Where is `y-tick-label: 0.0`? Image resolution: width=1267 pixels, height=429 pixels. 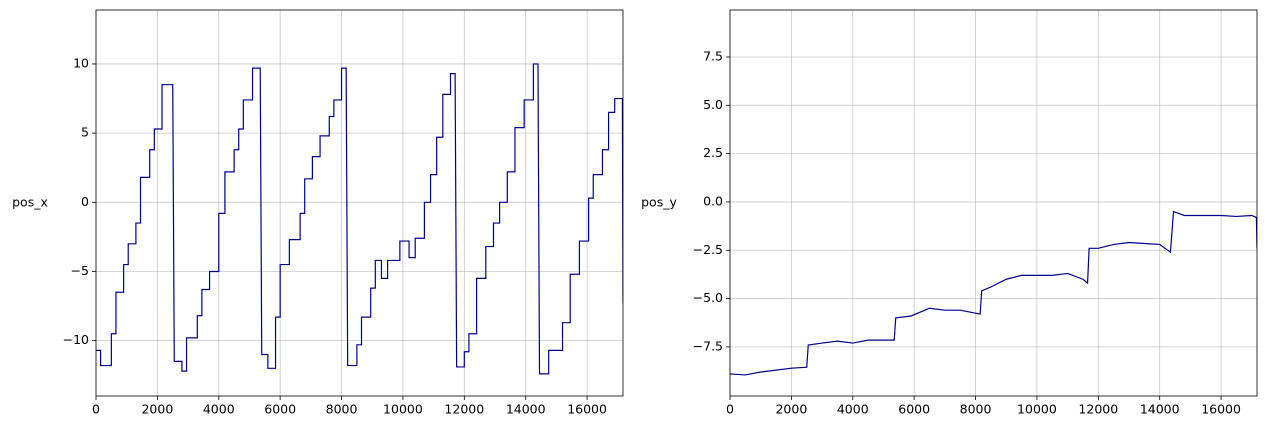 y-tick-label: 0.0 is located at coordinates (713, 200).